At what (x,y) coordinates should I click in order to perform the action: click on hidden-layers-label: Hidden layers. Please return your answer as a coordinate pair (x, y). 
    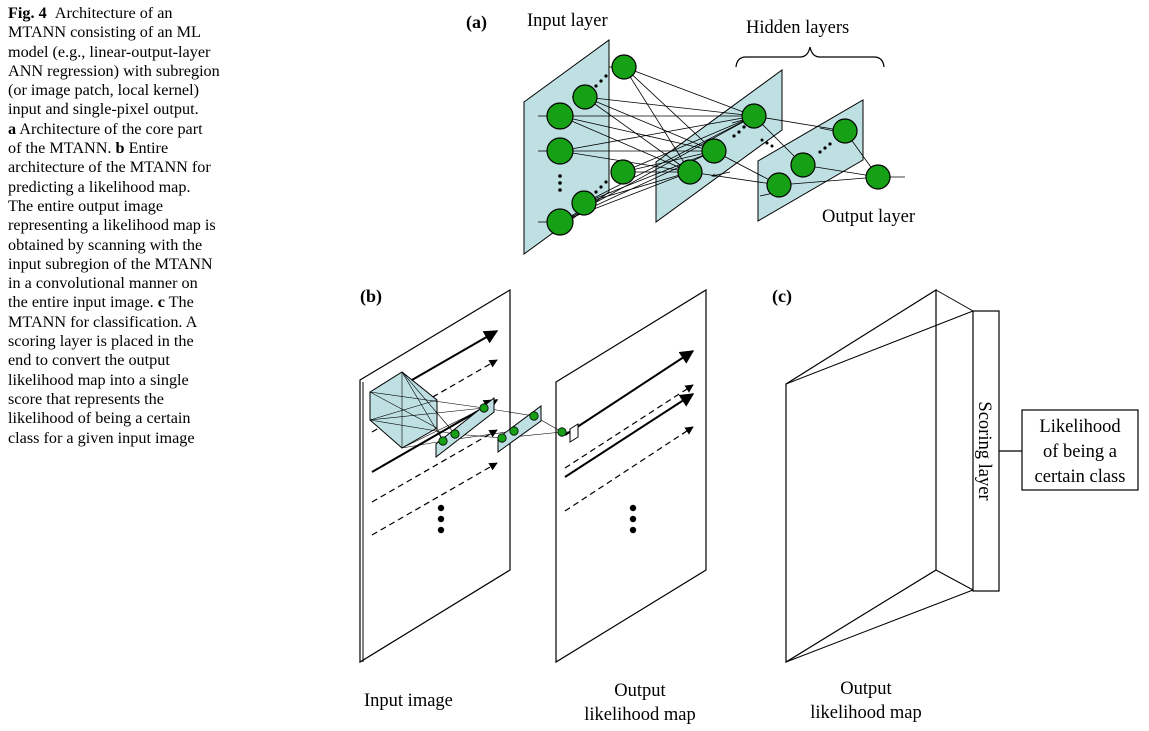
    Looking at the image, I should click on (797, 28).